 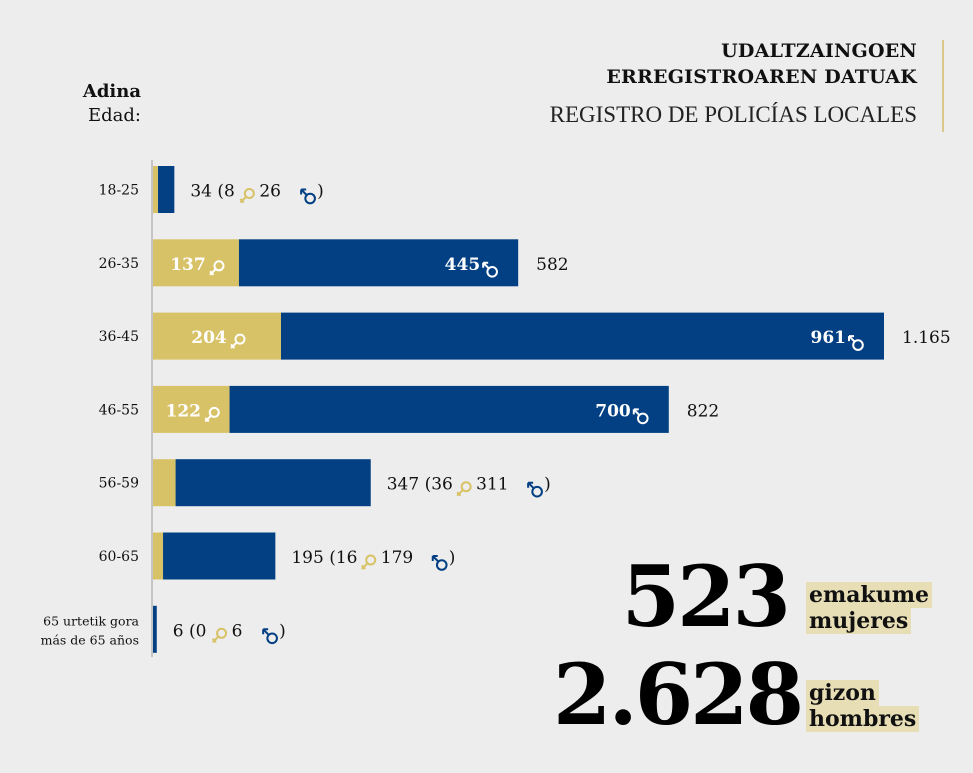 What do you see at coordinates (613, 411) in the screenshot?
I see `data-label-male: 700` at bounding box center [613, 411].